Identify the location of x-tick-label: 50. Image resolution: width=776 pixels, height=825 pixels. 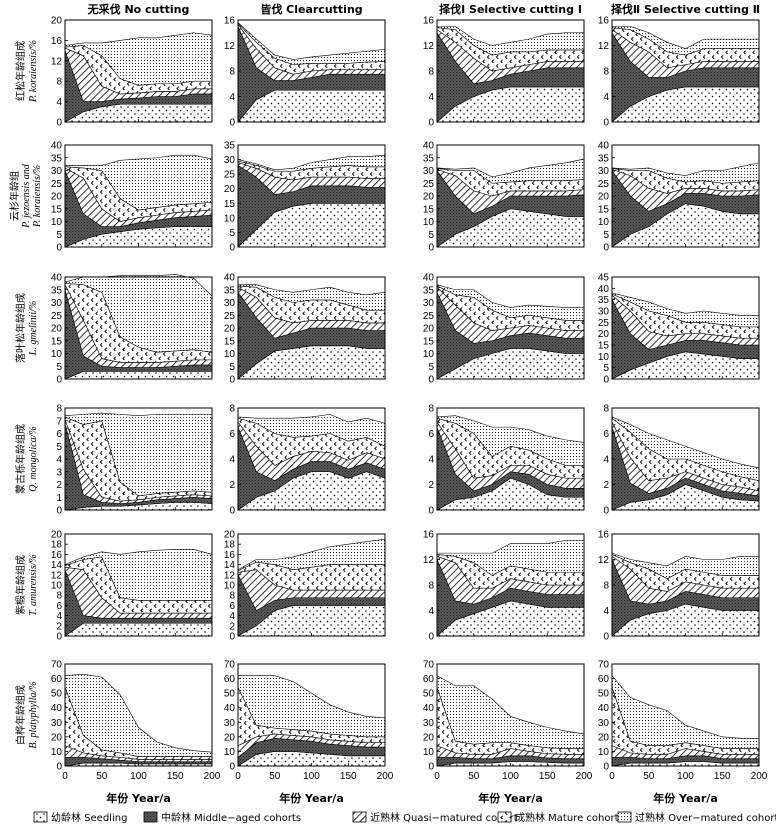
(474, 776).